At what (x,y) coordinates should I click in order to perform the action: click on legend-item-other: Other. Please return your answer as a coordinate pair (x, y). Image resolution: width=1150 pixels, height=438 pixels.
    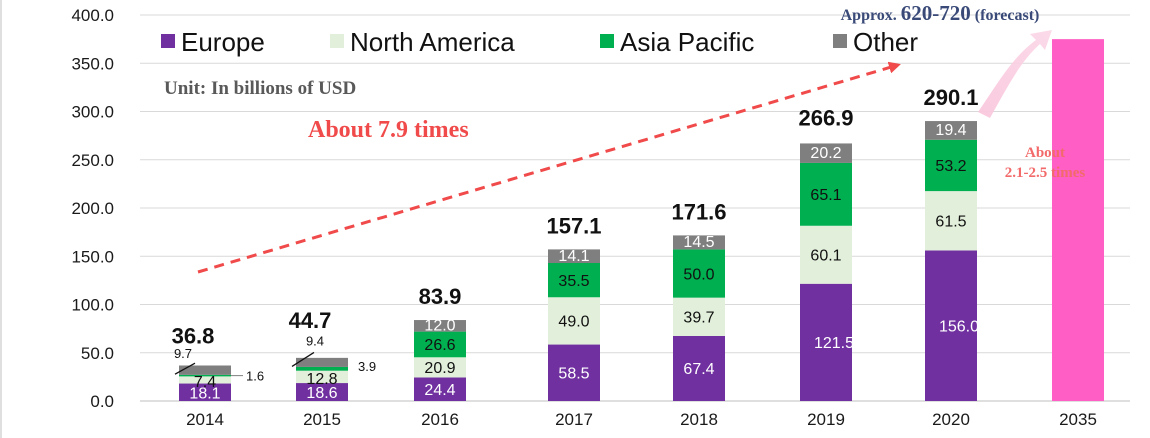
    Looking at the image, I should click on (885, 42).